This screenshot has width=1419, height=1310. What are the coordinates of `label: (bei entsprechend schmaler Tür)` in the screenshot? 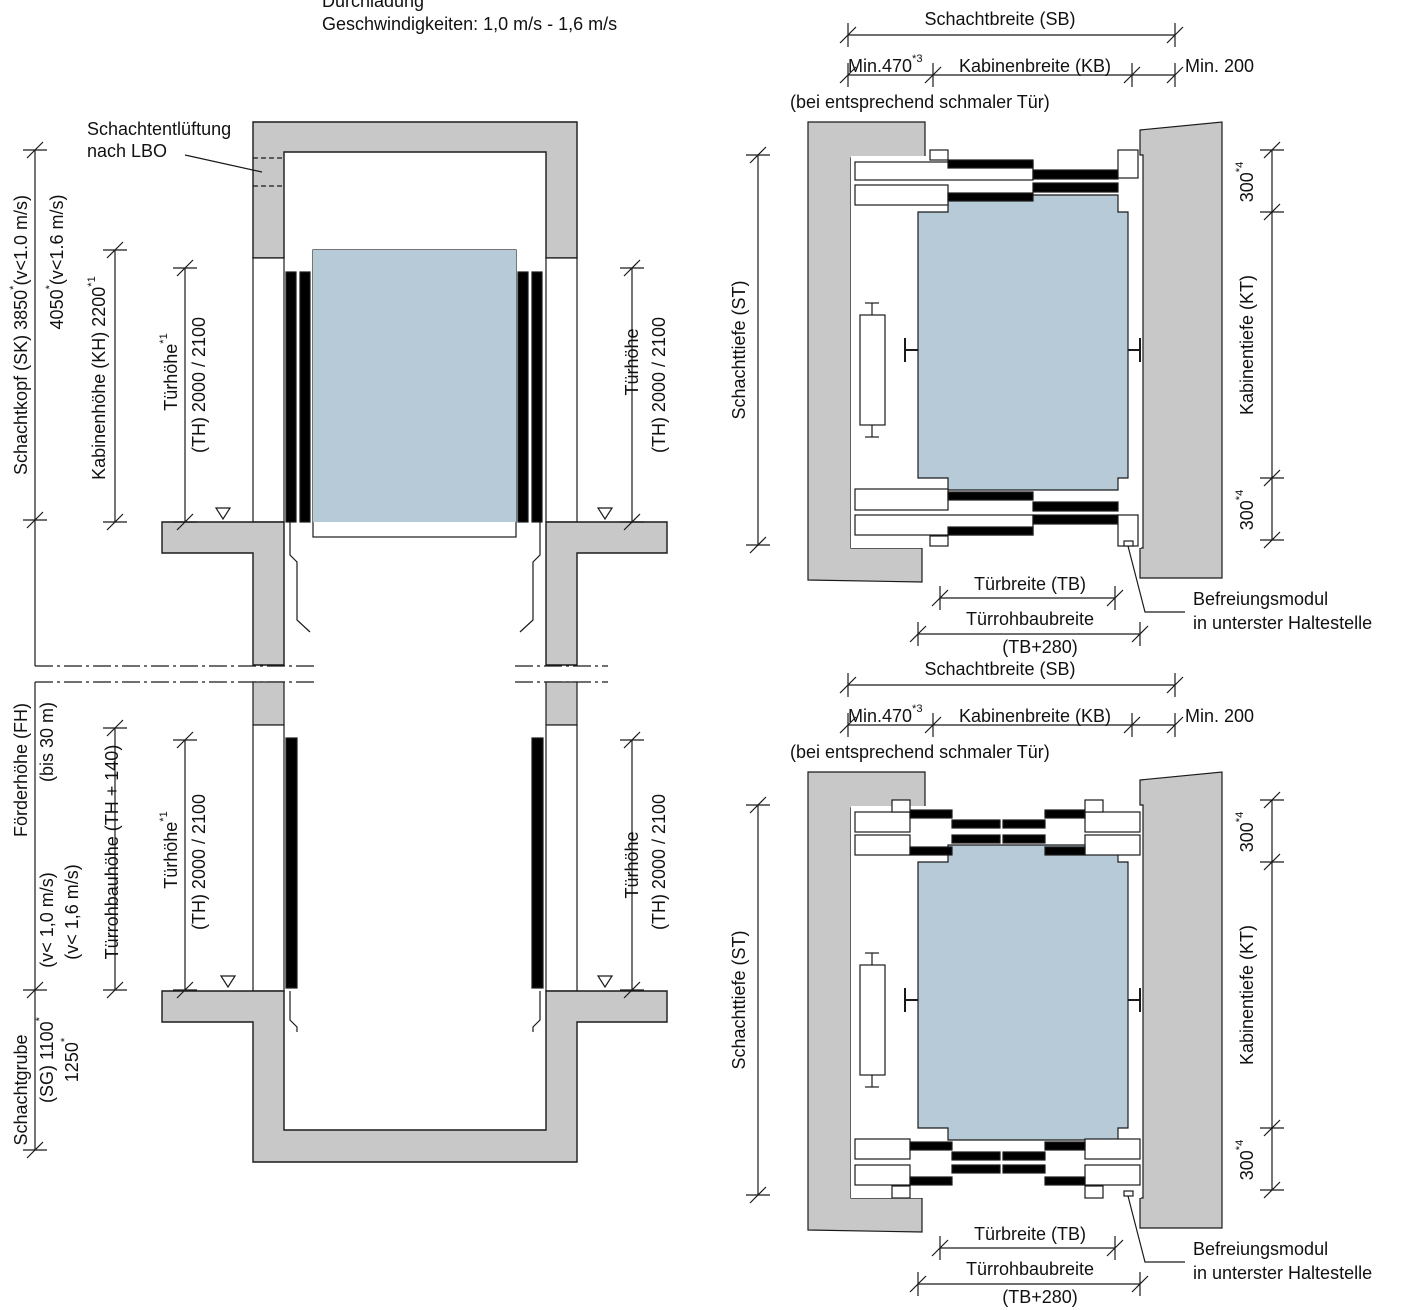 It's located at (920, 102).